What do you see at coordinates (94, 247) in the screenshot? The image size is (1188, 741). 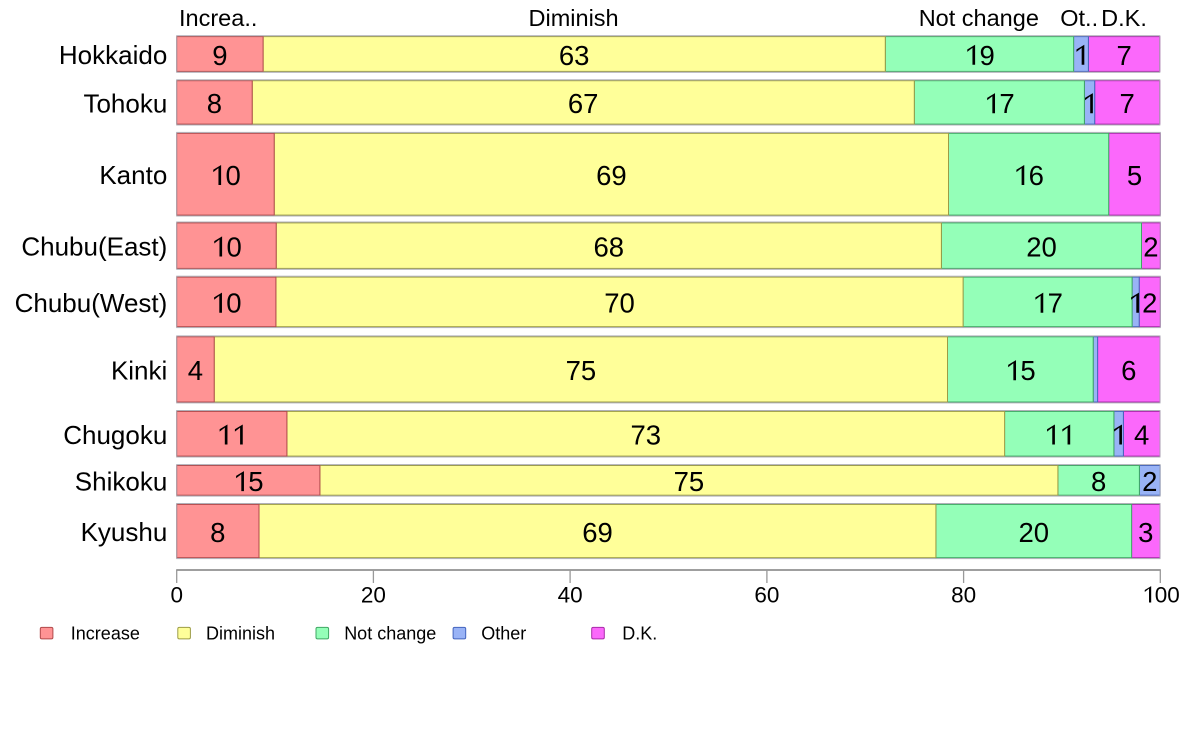 I see `svg-text: Chubu(East)` at bounding box center [94, 247].